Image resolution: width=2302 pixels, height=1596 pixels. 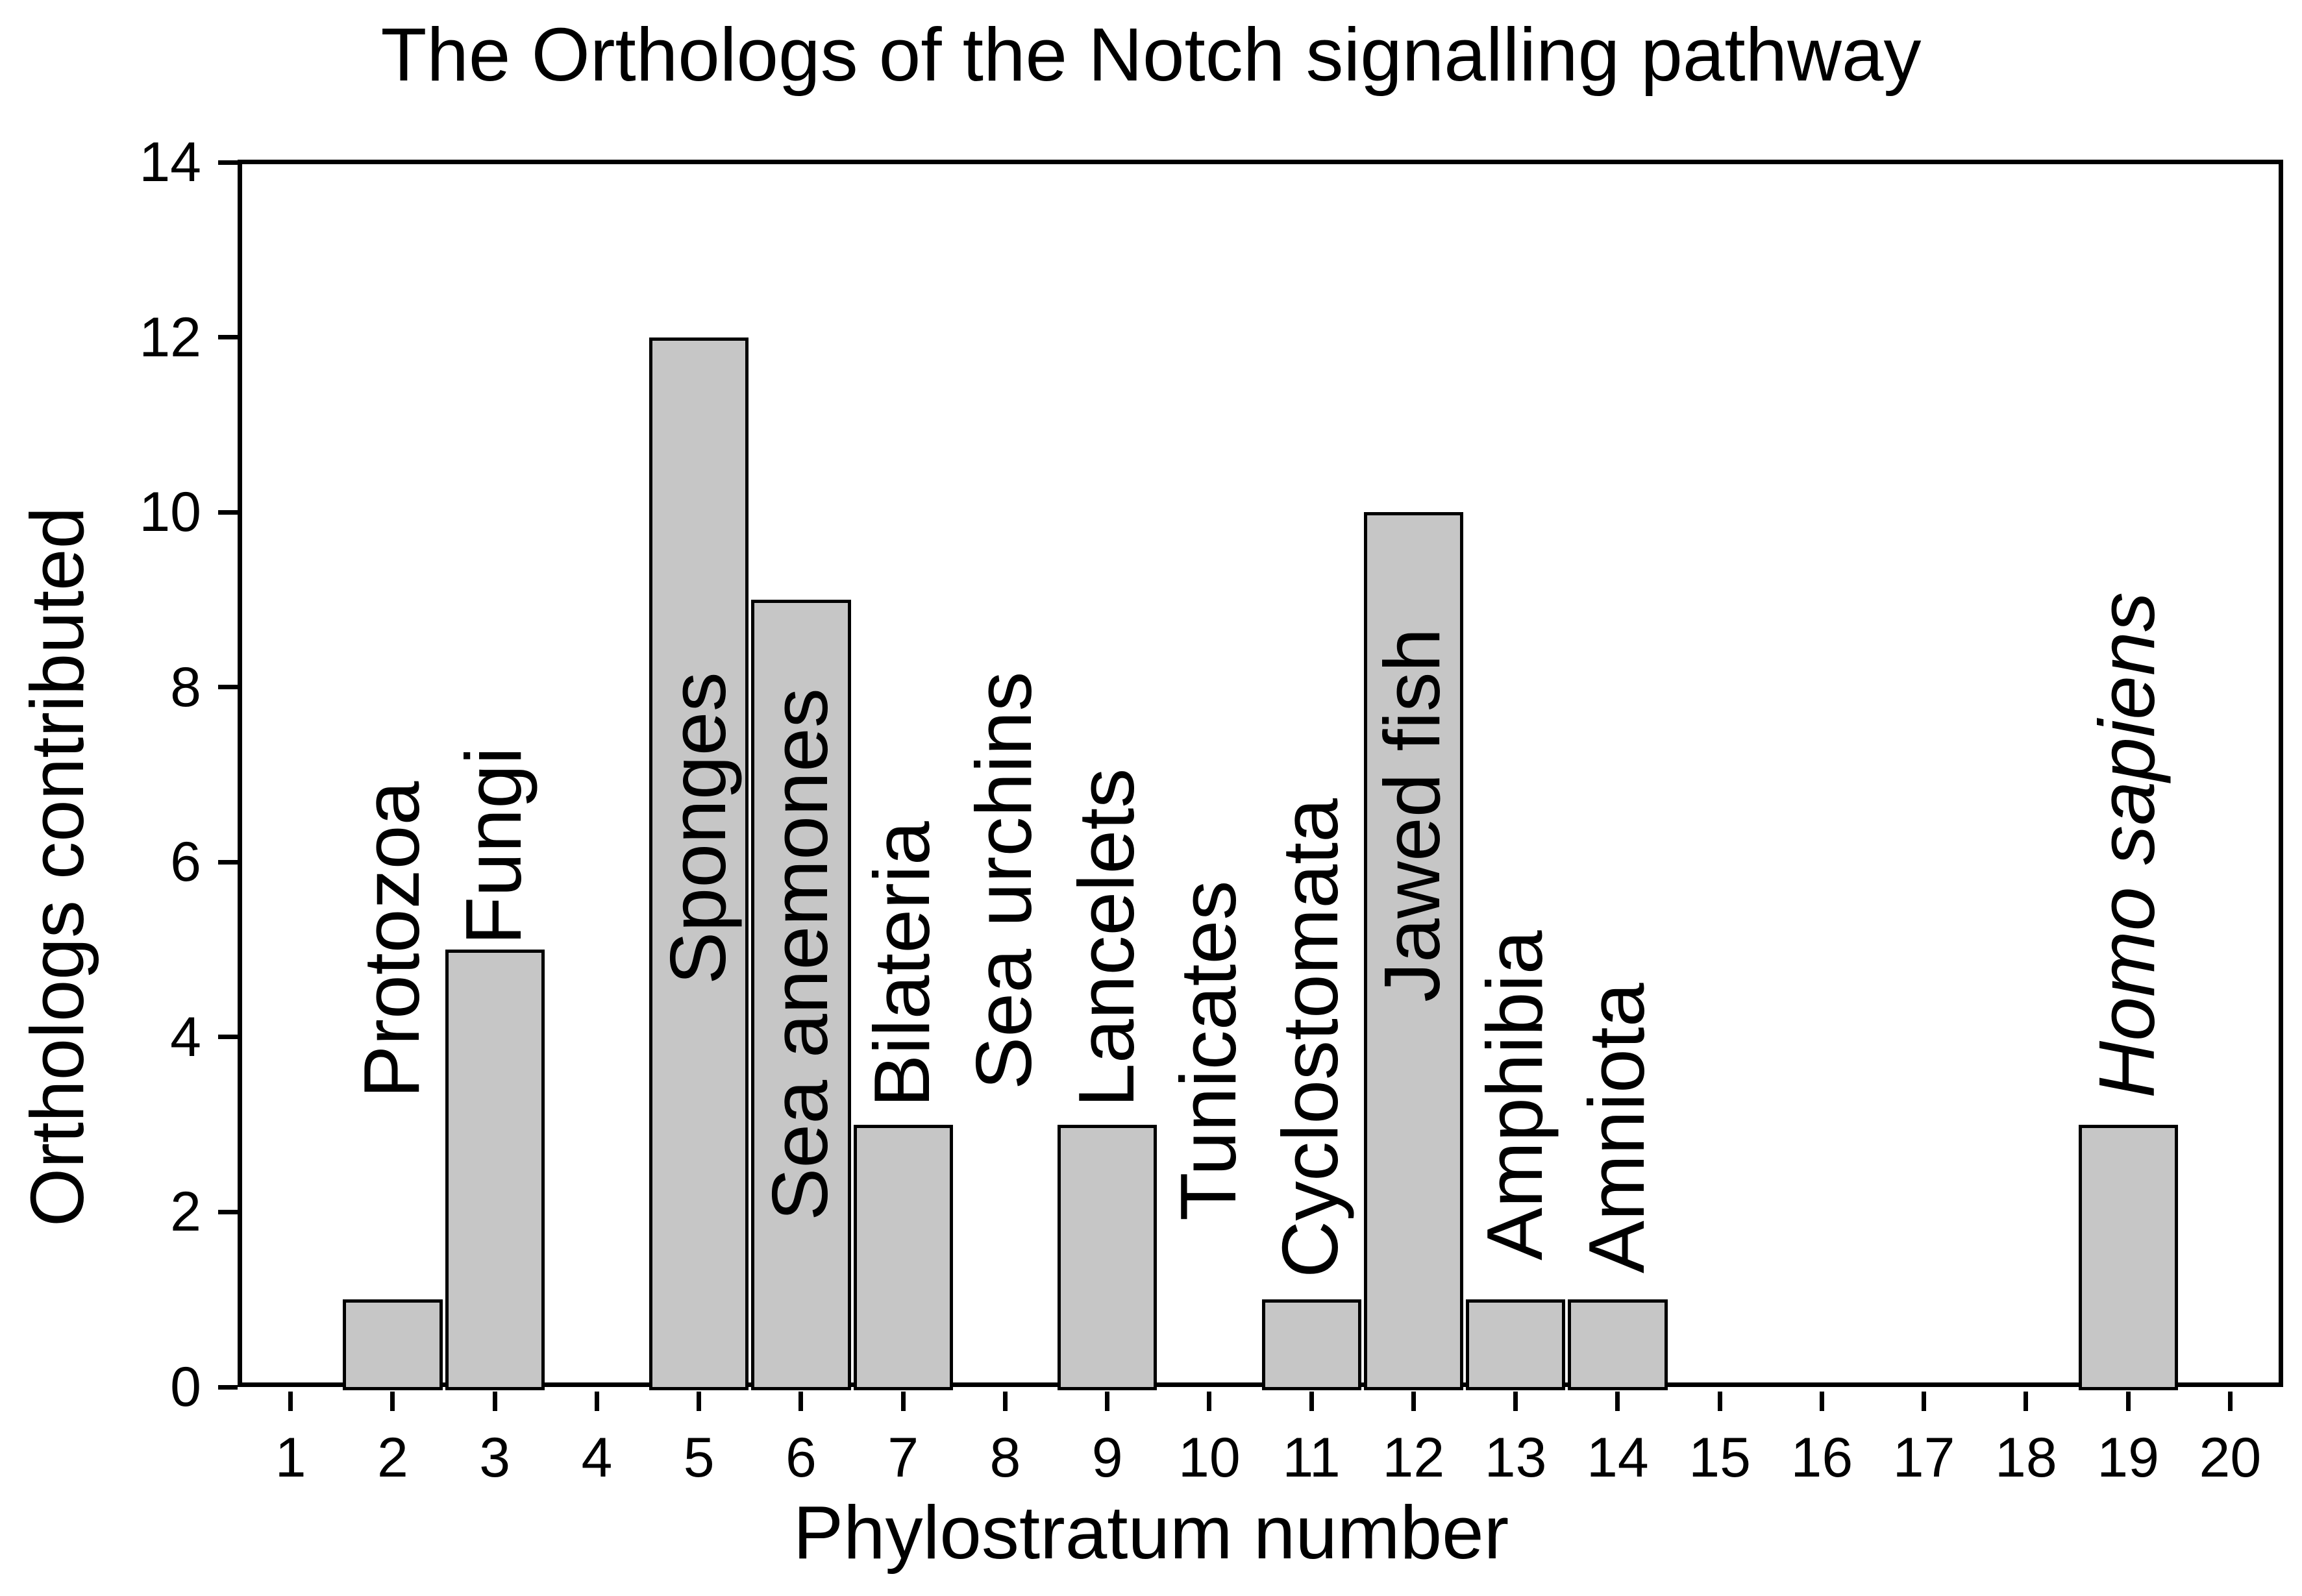 What do you see at coordinates (903, 1458) in the screenshot?
I see `x-tick-label: 7` at bounding box center [903, 1458].